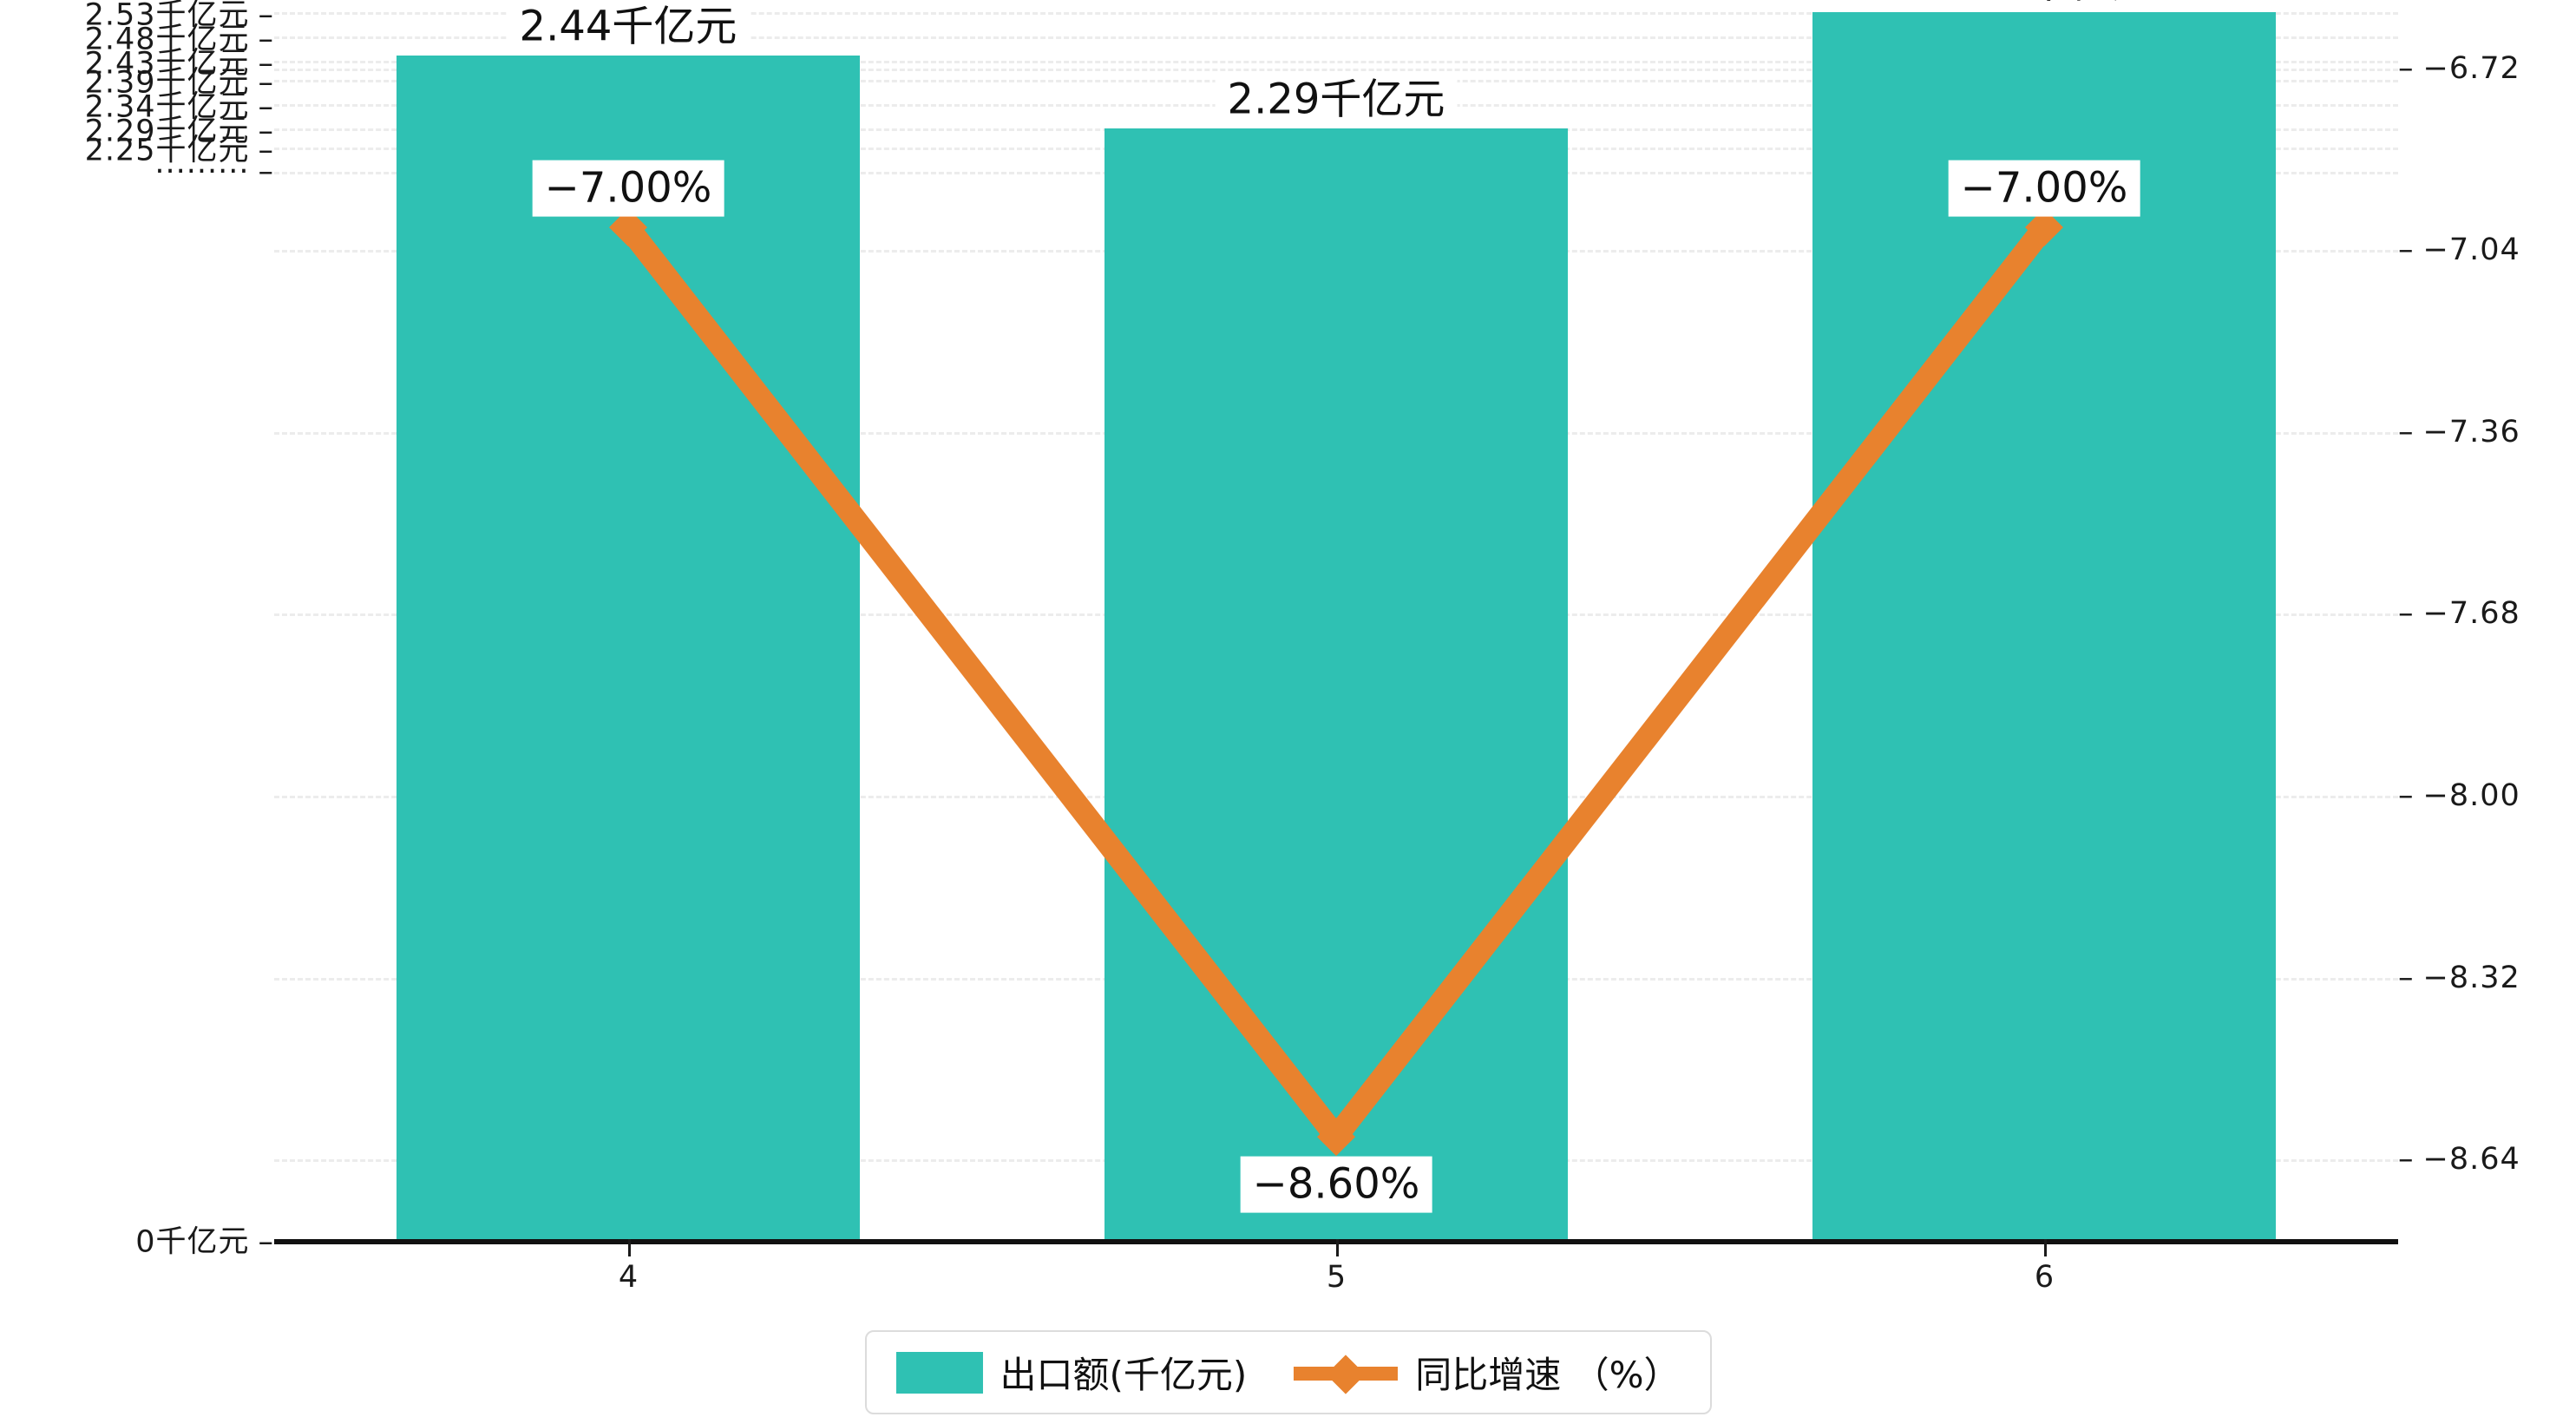 This screenshot has height=1417, width=2576. I want to click on y-axis-left-tick-label: 2.29千亿元 –, so click(179, 131).